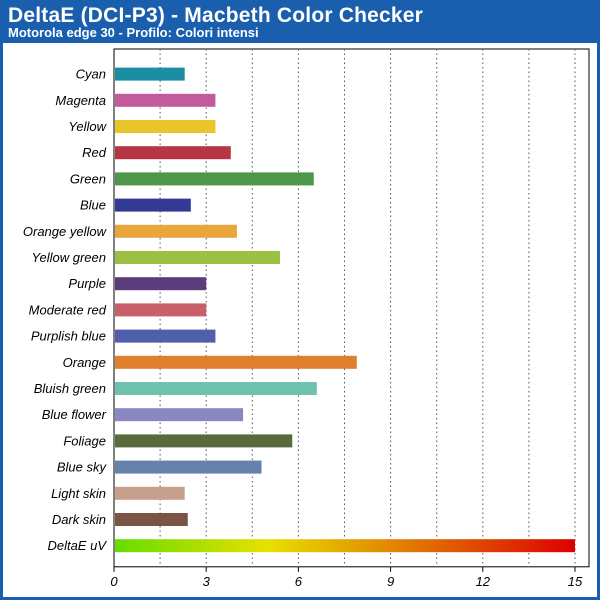 Image resolution: width=600 pixels, height=600 pixels. Describe the element at coordinates (74, 414) in the screenshot. I see `category-label: Blue flower` at that location.